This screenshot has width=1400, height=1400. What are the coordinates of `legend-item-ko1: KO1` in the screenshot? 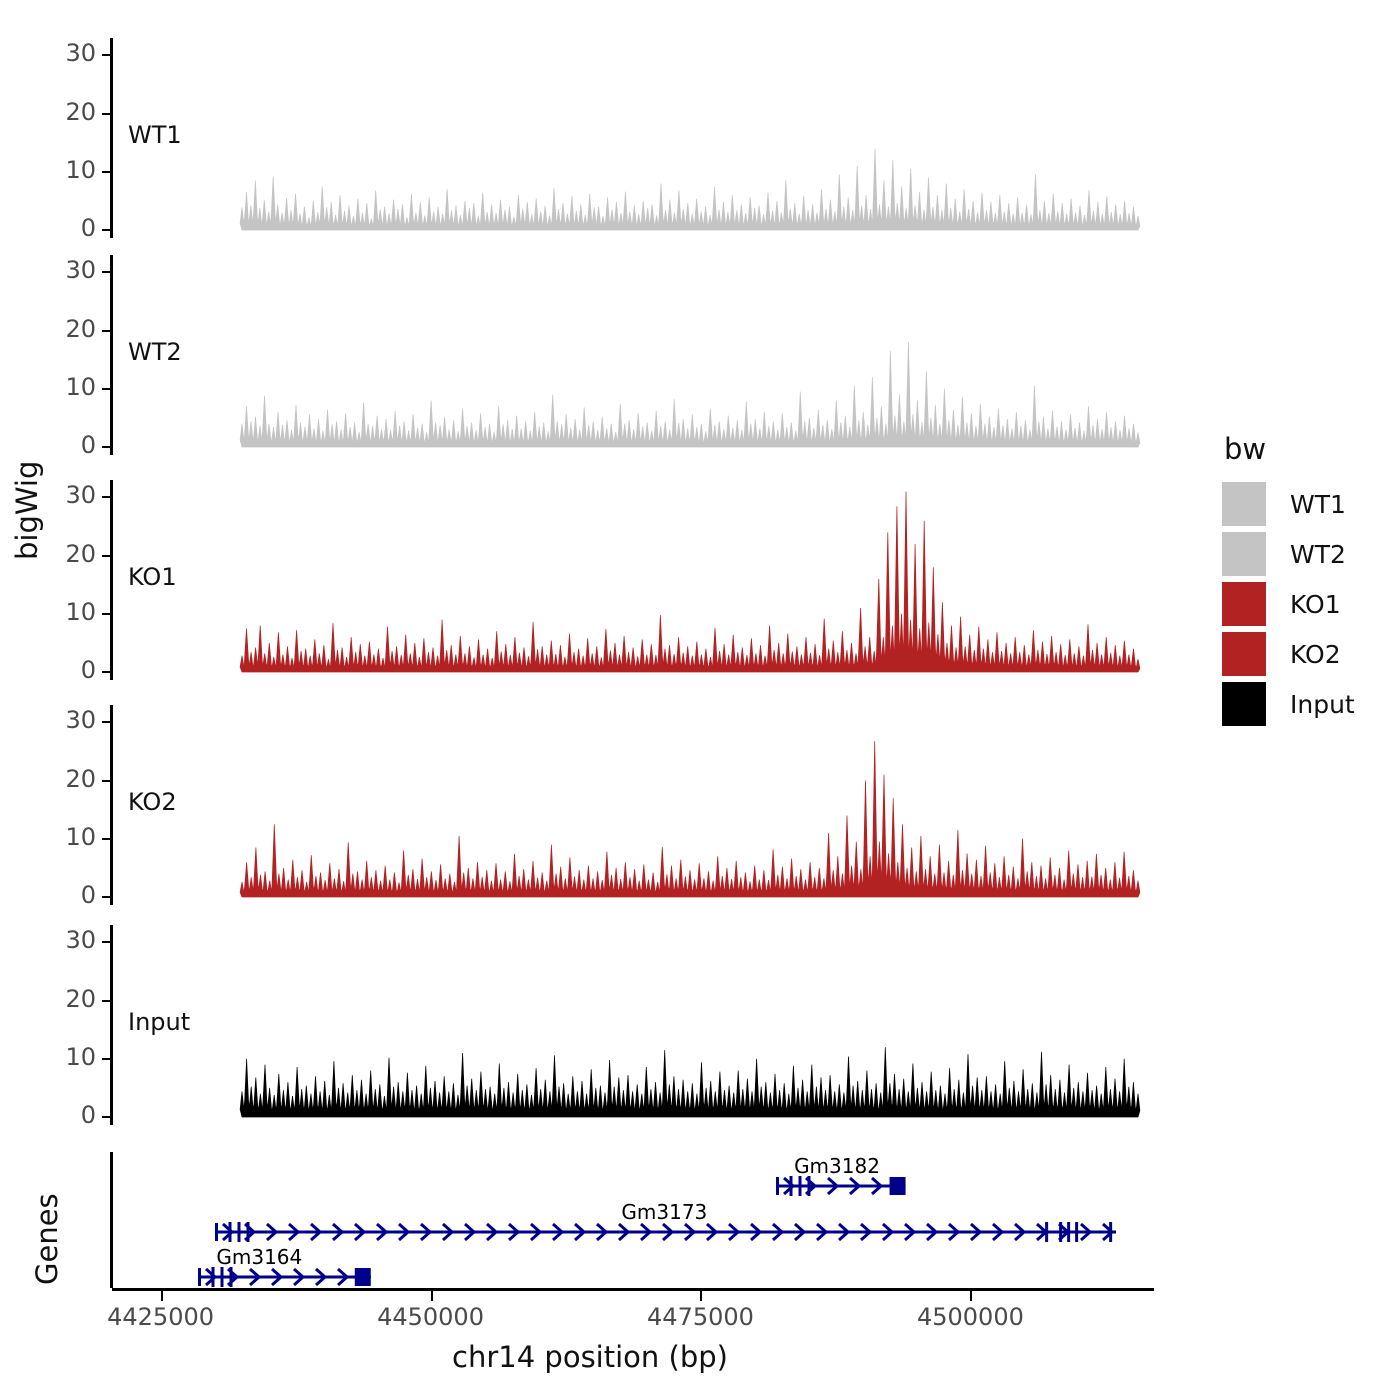 It's located at (1288, 604).